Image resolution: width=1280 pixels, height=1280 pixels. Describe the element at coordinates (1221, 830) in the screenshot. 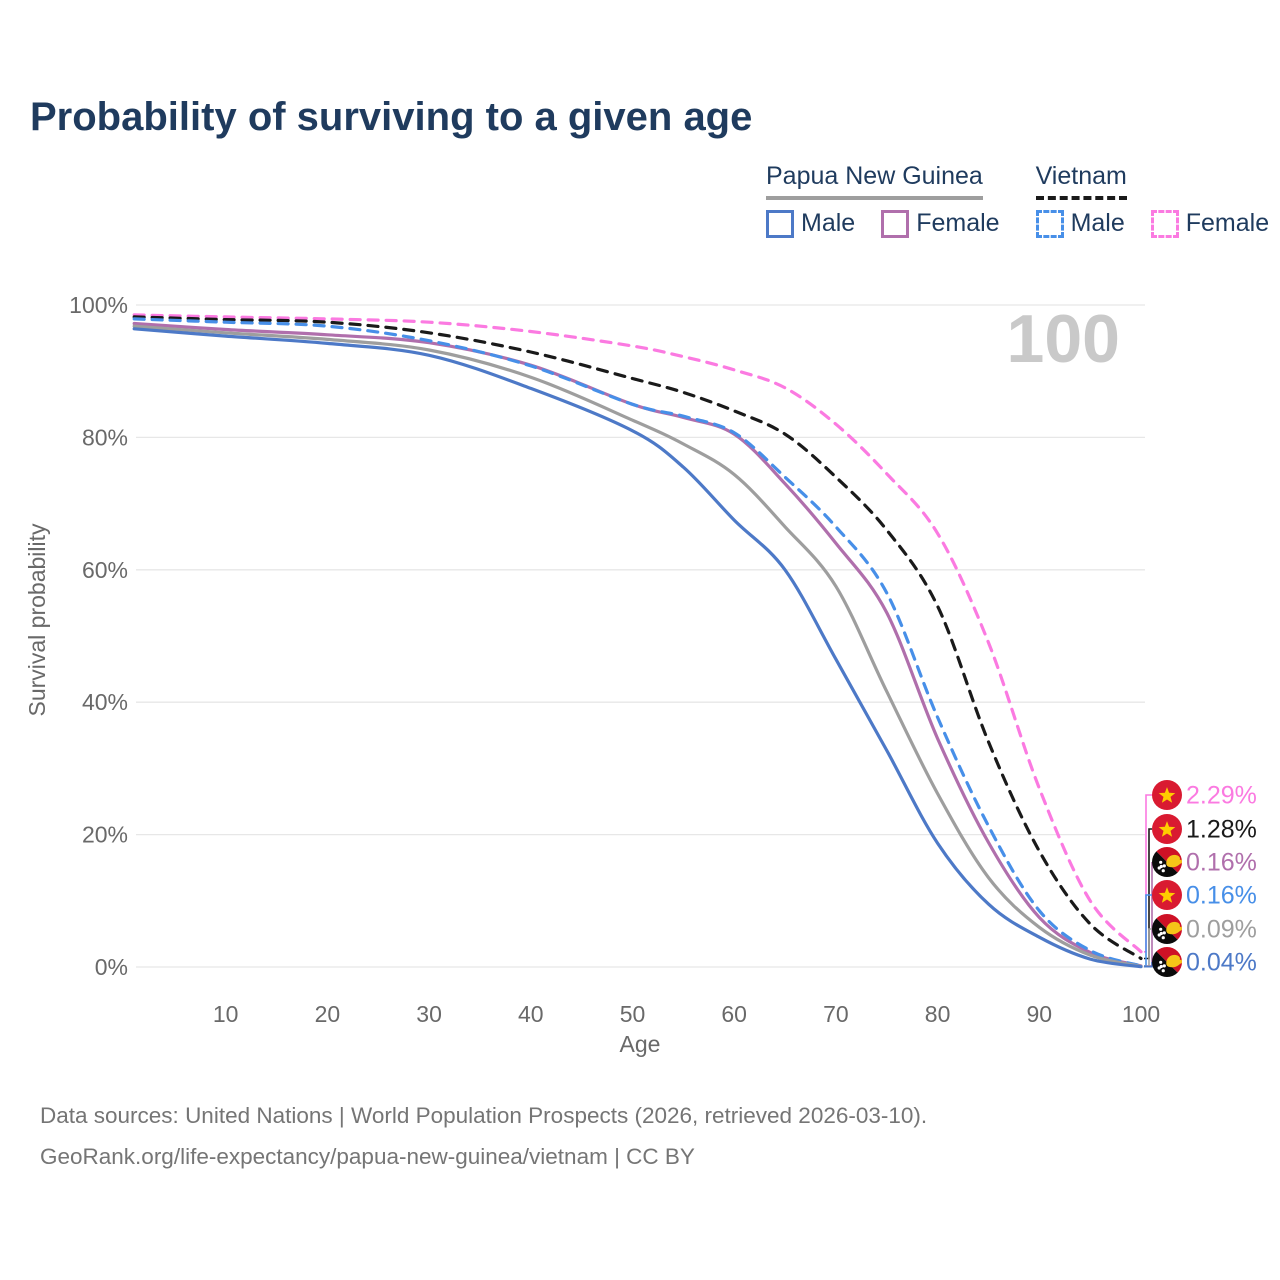

I see `end-label-vietnam-all: 1.28%` at that location.